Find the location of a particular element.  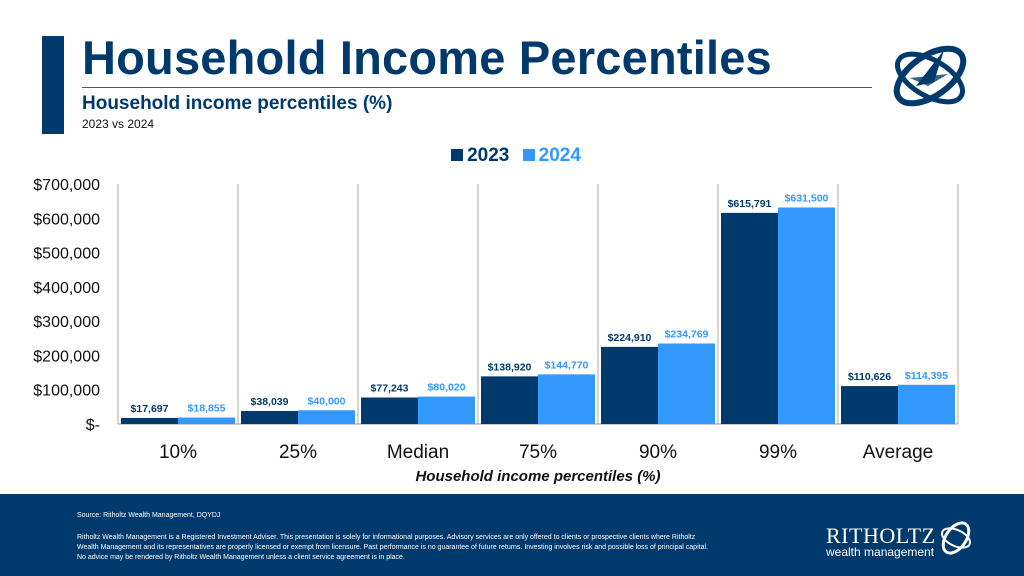

y-tick-label: $400,000 is located at coordinates (66, 288).